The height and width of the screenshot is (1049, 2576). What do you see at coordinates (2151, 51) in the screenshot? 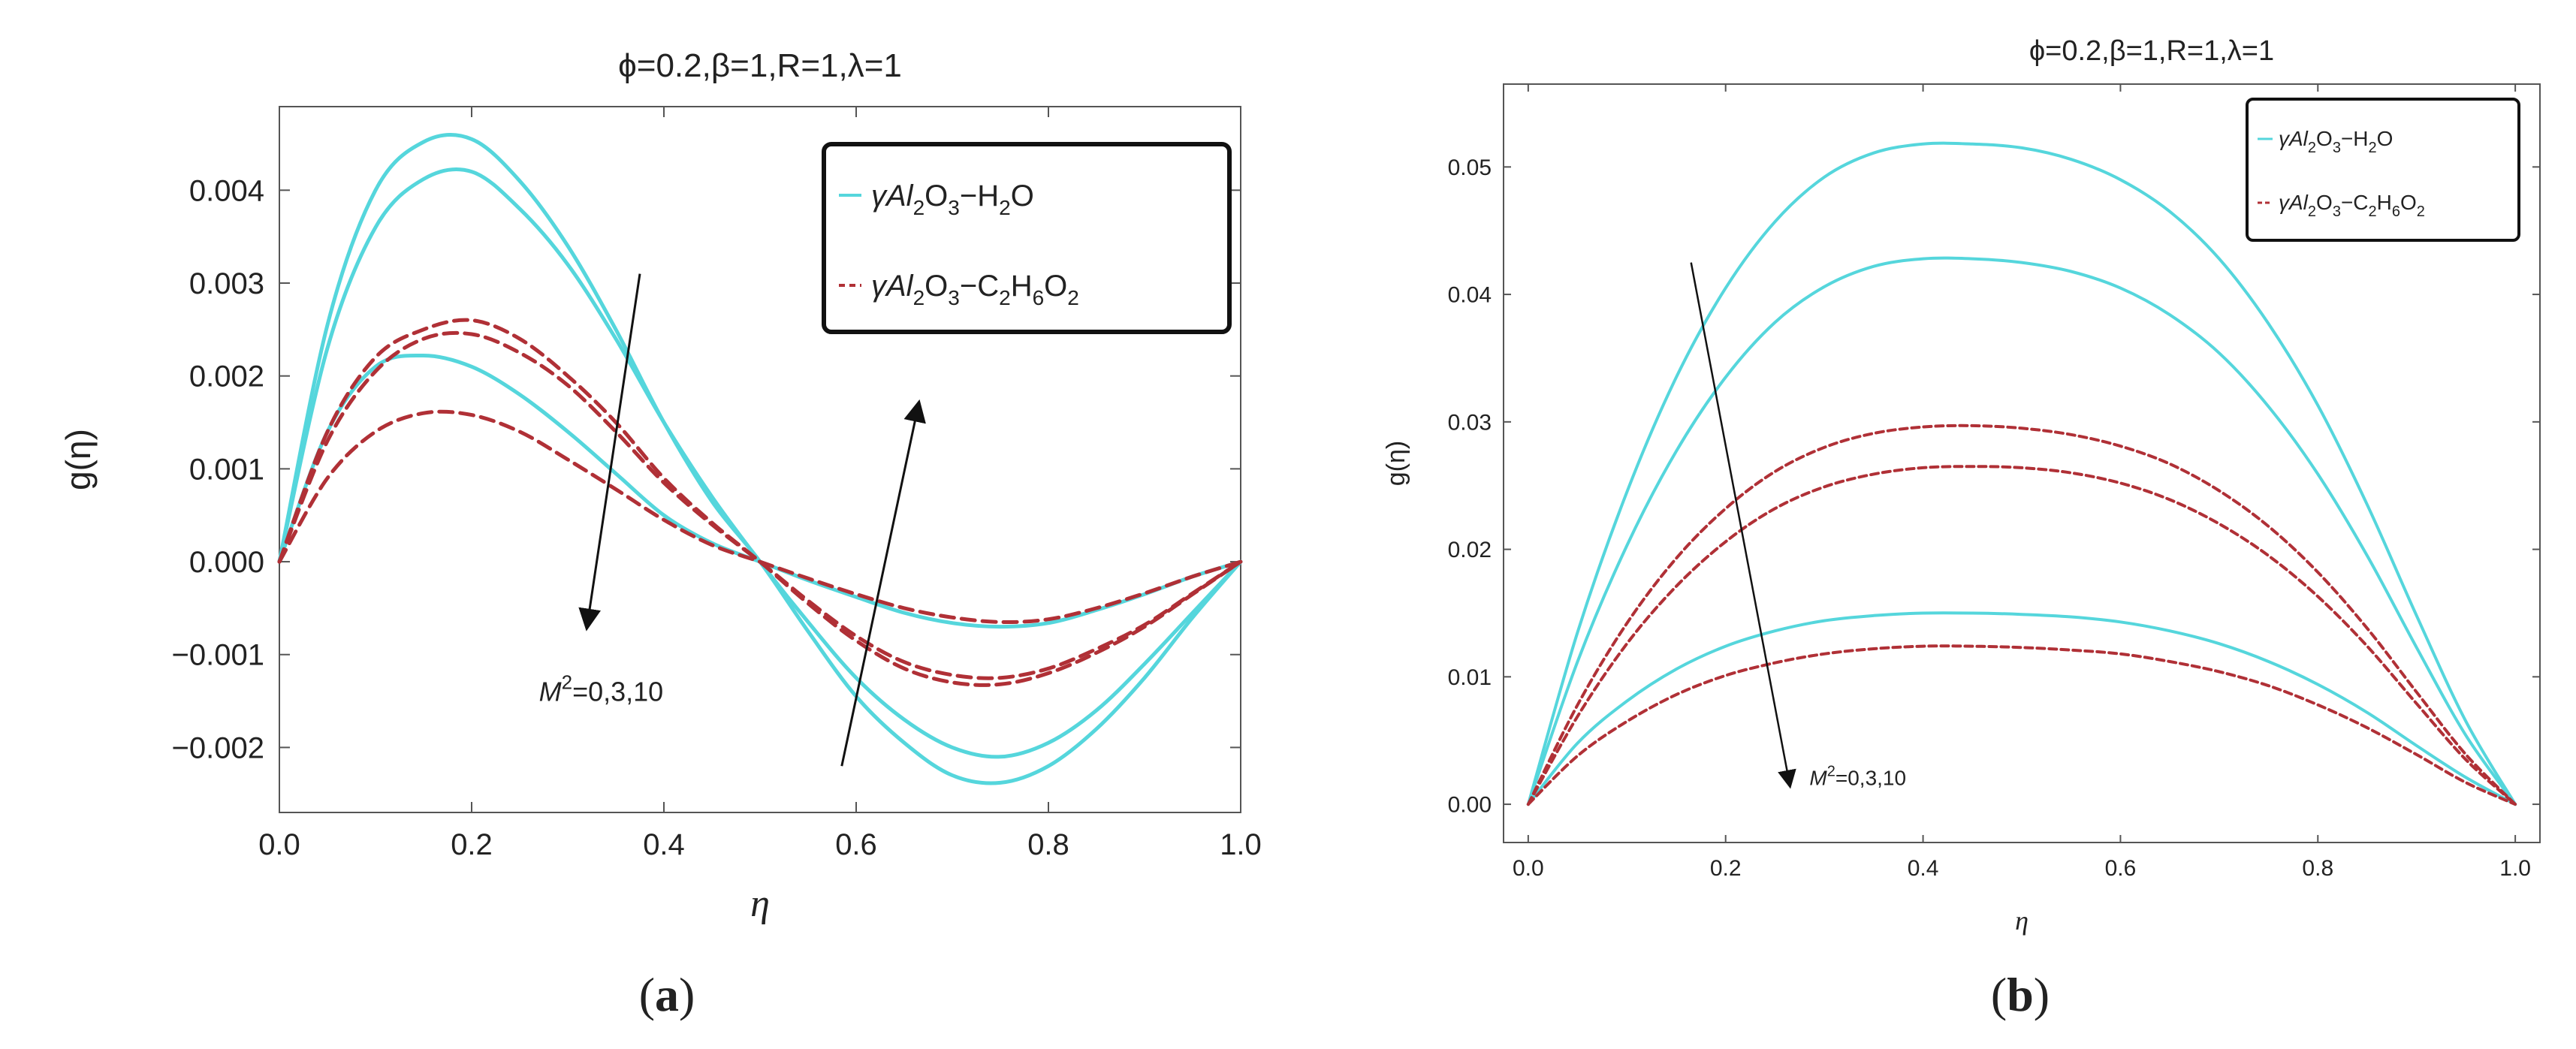
I see `panel-b-title: ϕ=0.2,β=1,R=1,λ=1` at bounding box center [2151, 51].